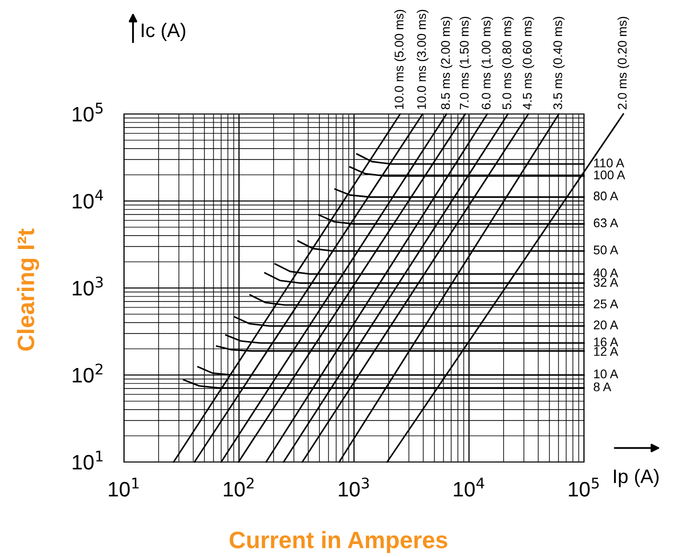  What do you see at coordinates (623, 63) in the screenshot?
I see `text: 2.0 ms (0.20 ms)` at bounding box center [623, 63].